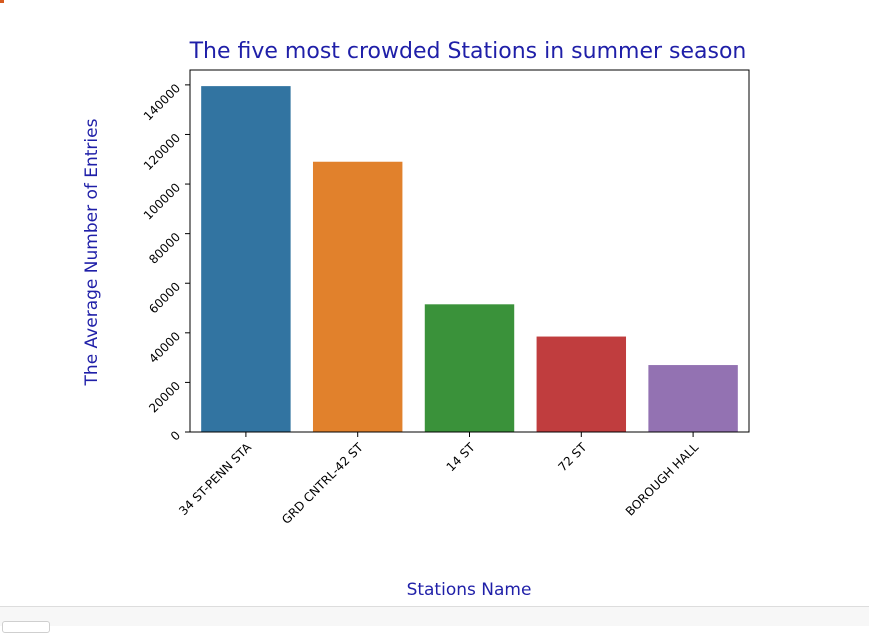 Image resolution: width=869 pixels, height=633 pixels. What do you see at coordinates (164, 347) in the screenshot?
I see `y-tick-label-2: 40000` at bounding box center [164, 347].